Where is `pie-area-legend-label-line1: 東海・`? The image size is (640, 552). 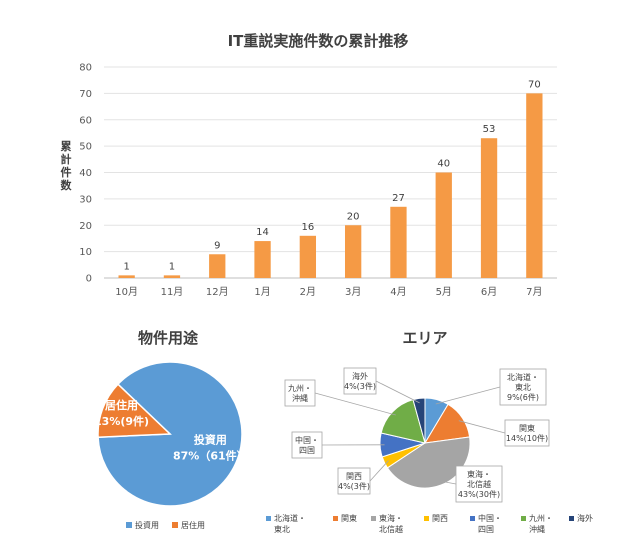
pie-area-legend-label-line1: 東海・ is located at coordinates (391, 518).